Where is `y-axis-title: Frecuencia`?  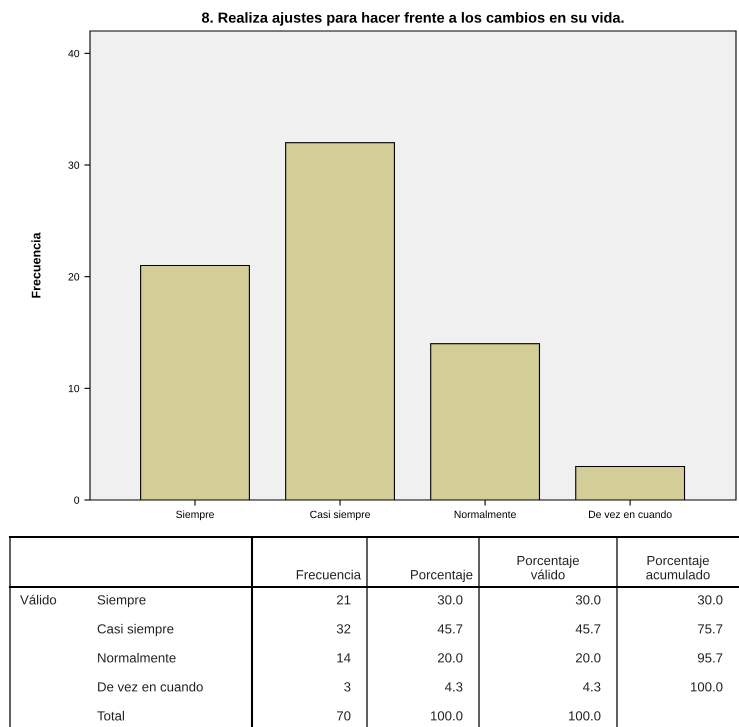
y-axis-title: Frecuencia is located at coordinates (36, 265).